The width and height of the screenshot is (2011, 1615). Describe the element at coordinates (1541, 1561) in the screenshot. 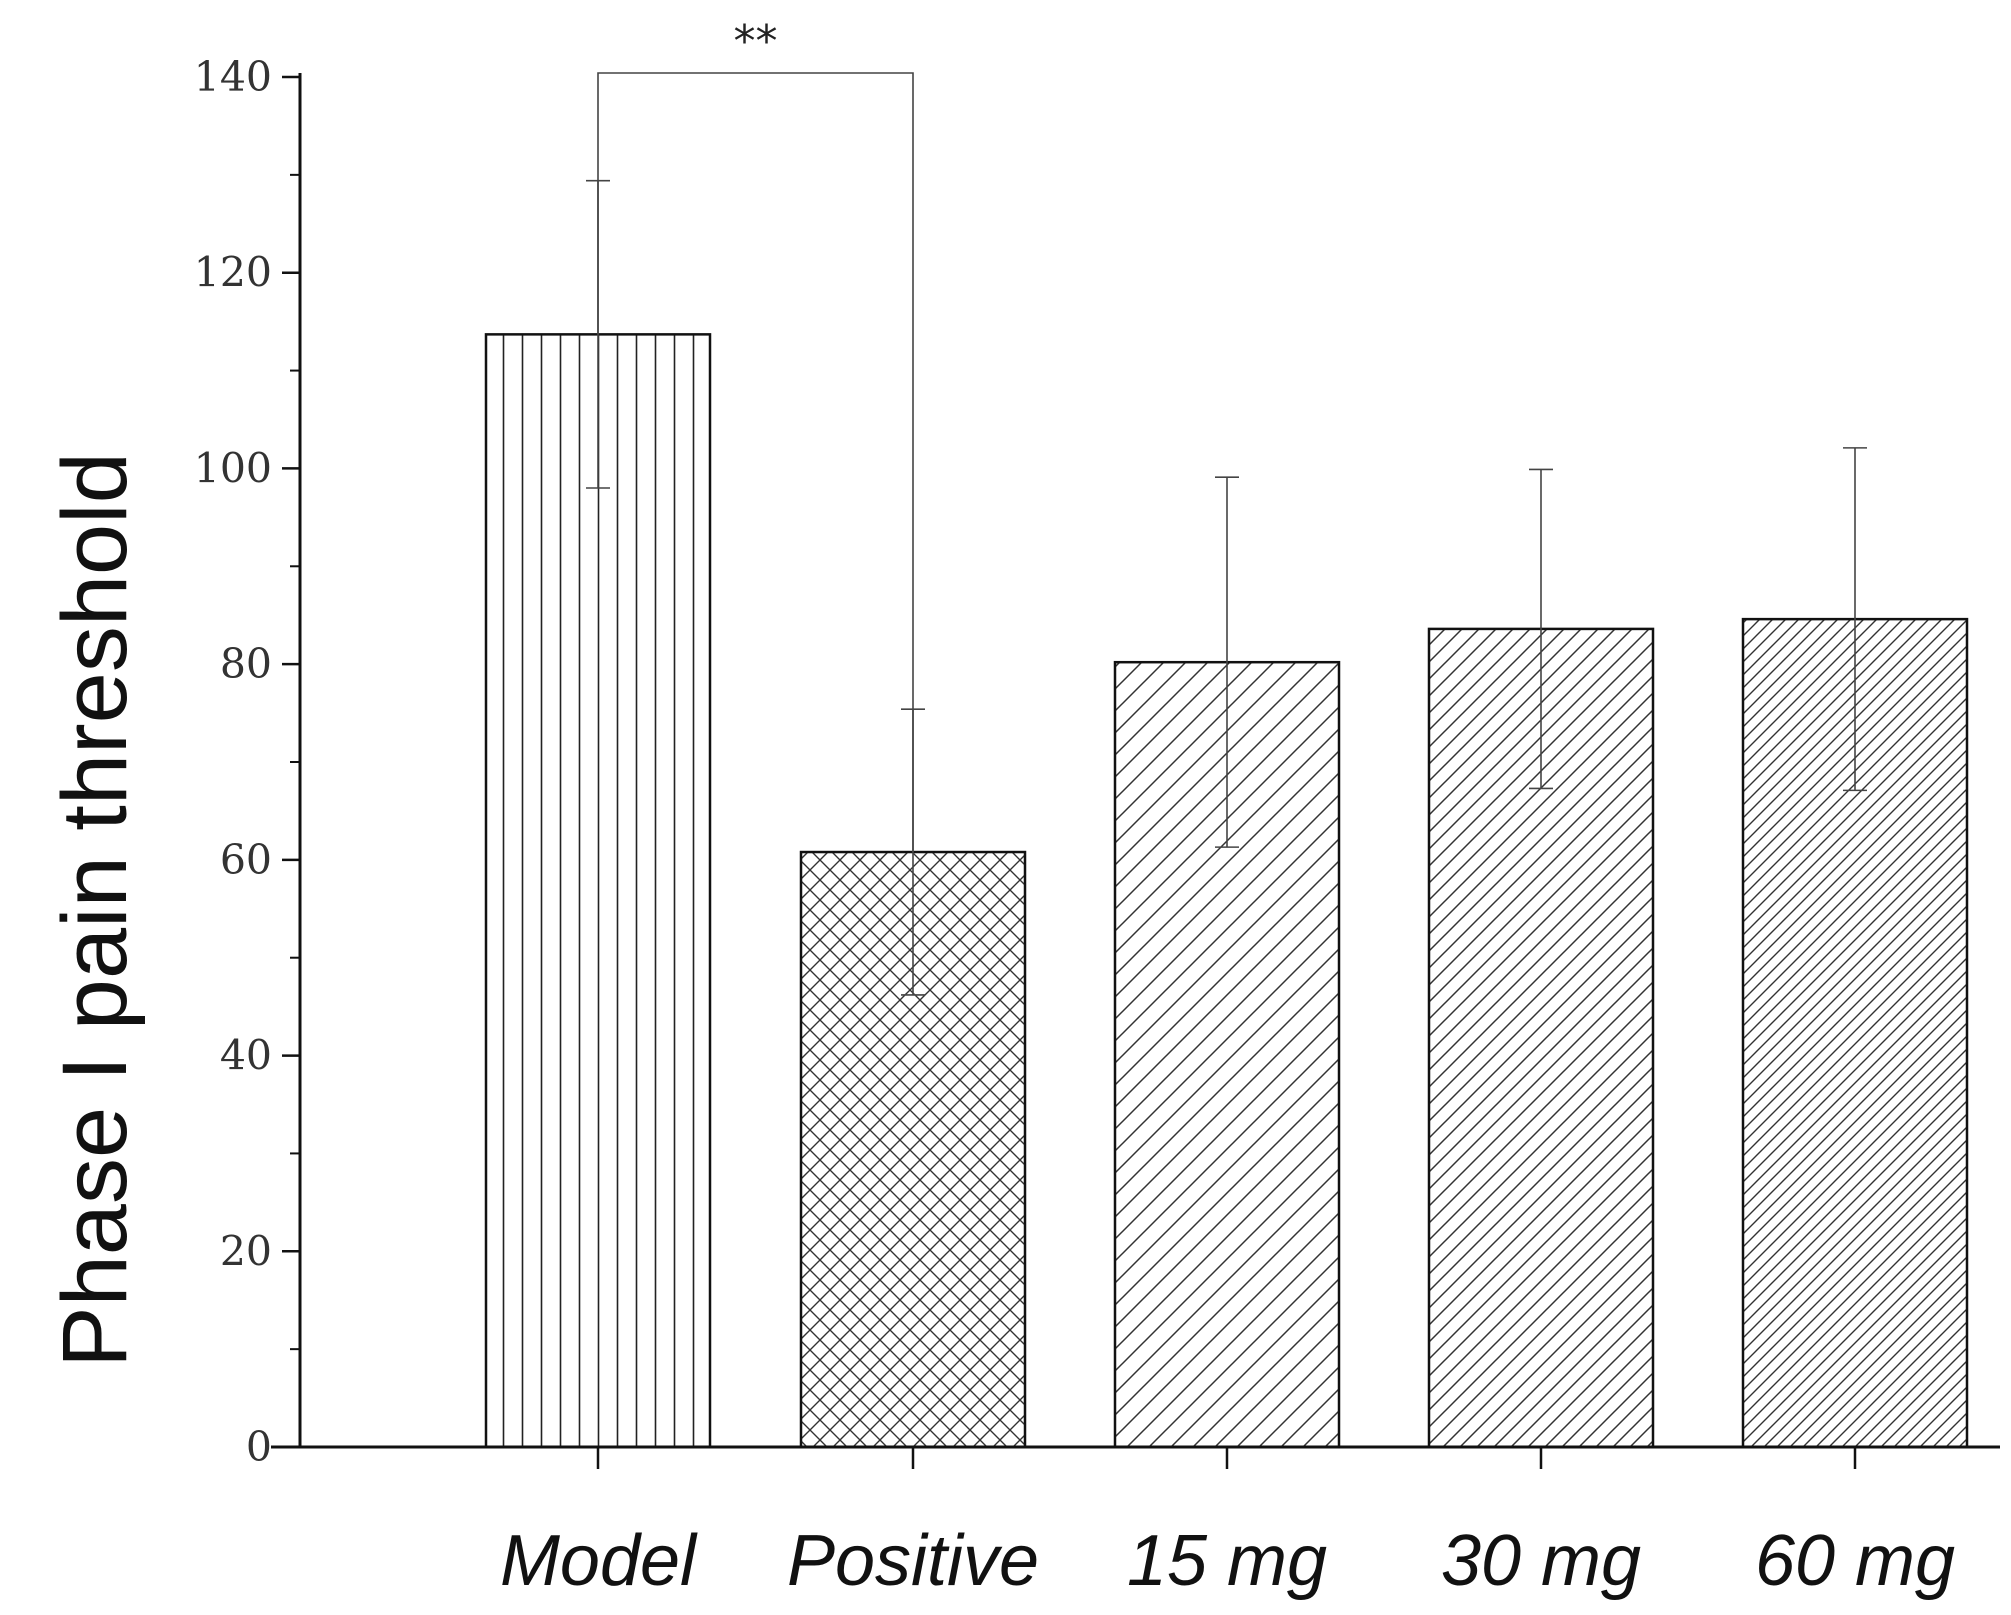

I see `x-tick-label-30-mg: 30 mg` at that location.